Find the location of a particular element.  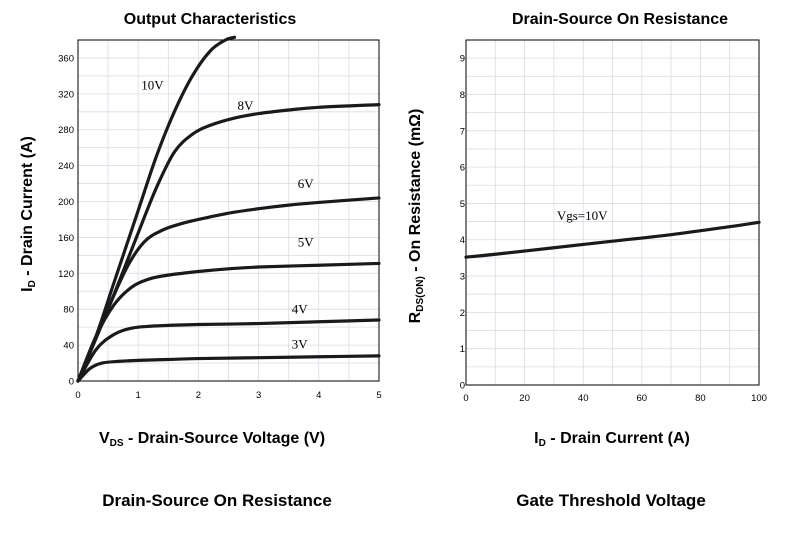

x-tick-label: 20 is located at coordinates (524, 398).